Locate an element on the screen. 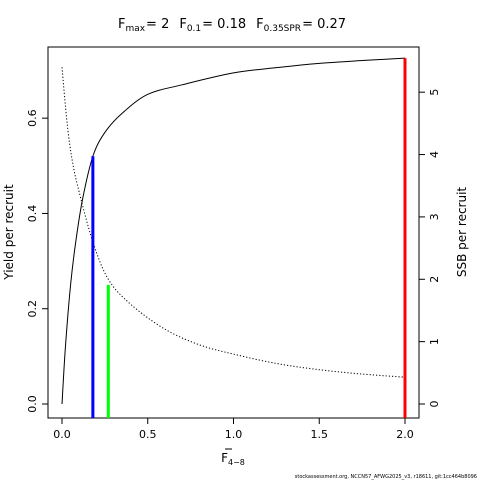 The height and width of the screenshot is (480, 480). y2-tick-label: 5 is located at coordinates (434, 92).